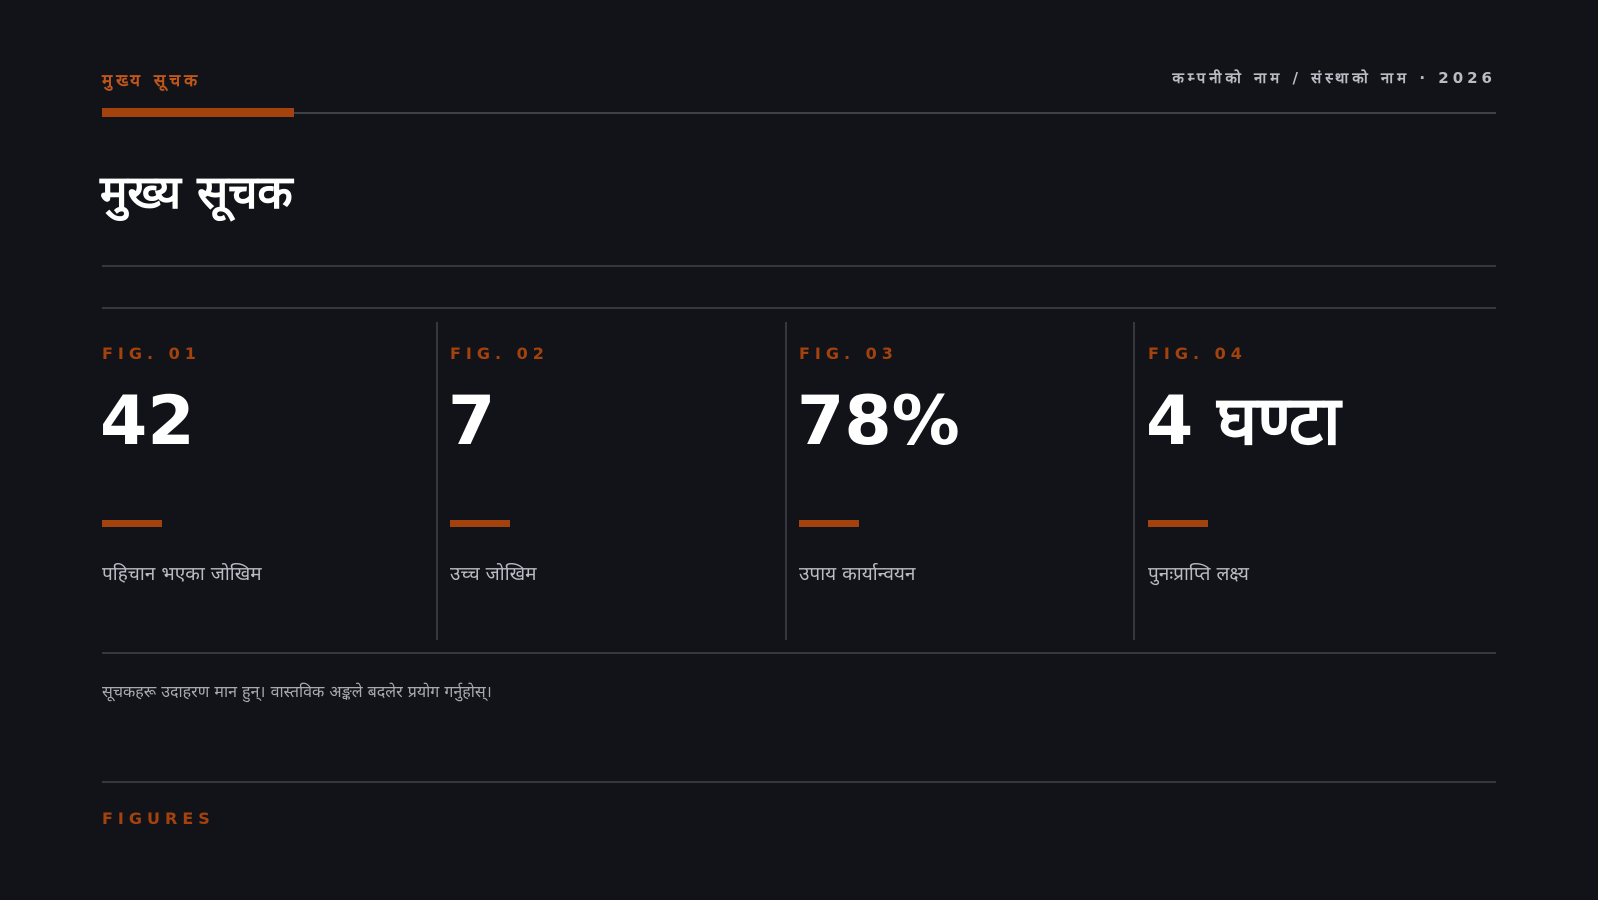 This screenshot has height=900, width=1598. Describe the element at coordinates (493, 574) in the screenshot. I see `figure-caption: उच्च जोखिम` at that location.